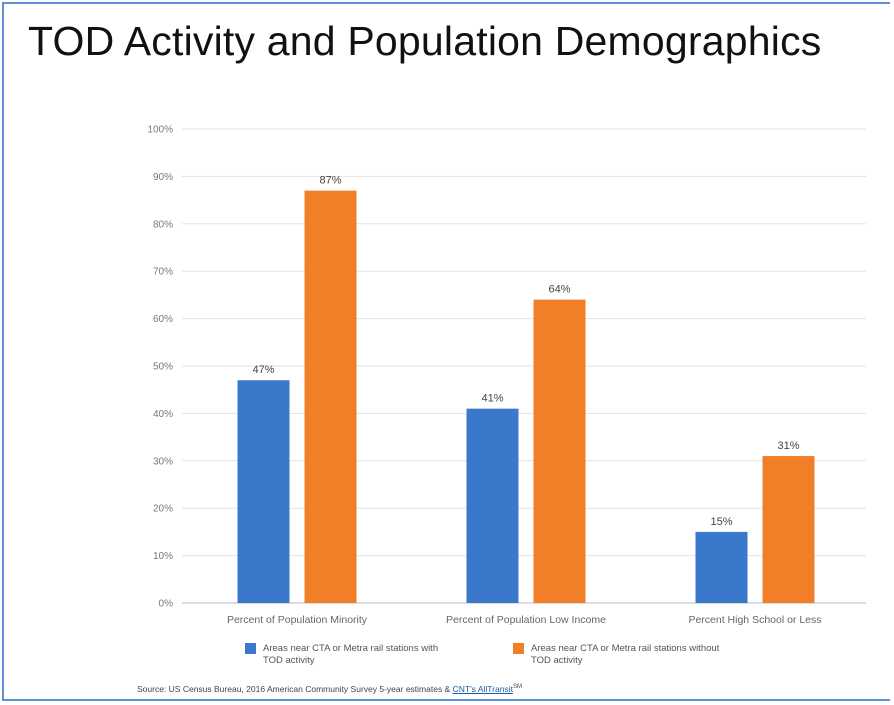 The height and width of the screenshot is (705, 894). Describe the element at coordinates (754, 620) in the screenshot. I see `x-category-label: Percent High School or Less` at that location.